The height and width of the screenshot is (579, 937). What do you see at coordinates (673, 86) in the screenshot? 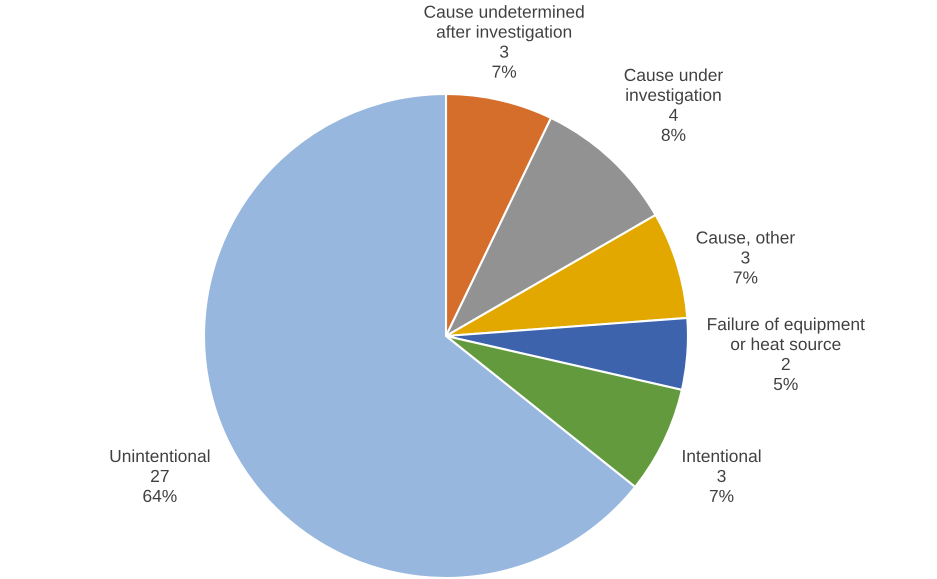
I see `slice-label: Cause under investigation` at bounding box center [673, 86].